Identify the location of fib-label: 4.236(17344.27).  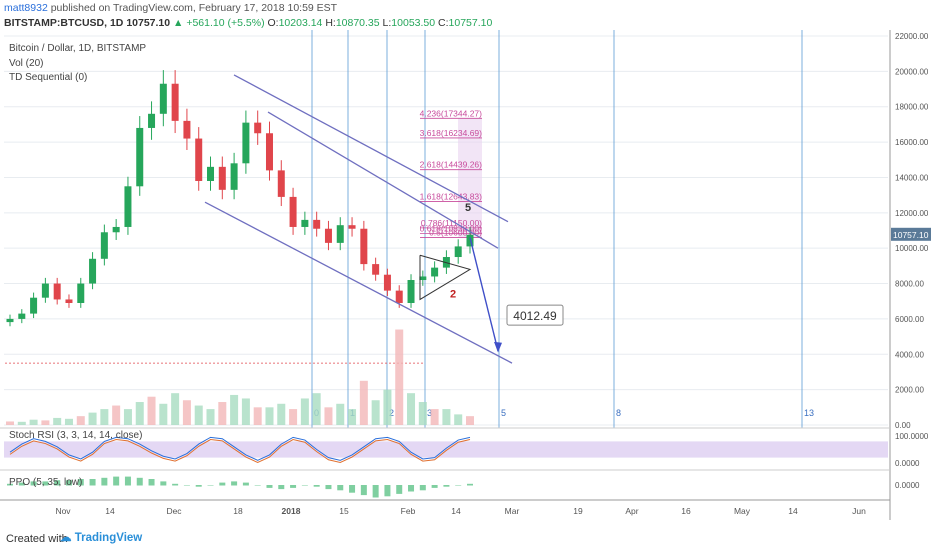
(451, 113).